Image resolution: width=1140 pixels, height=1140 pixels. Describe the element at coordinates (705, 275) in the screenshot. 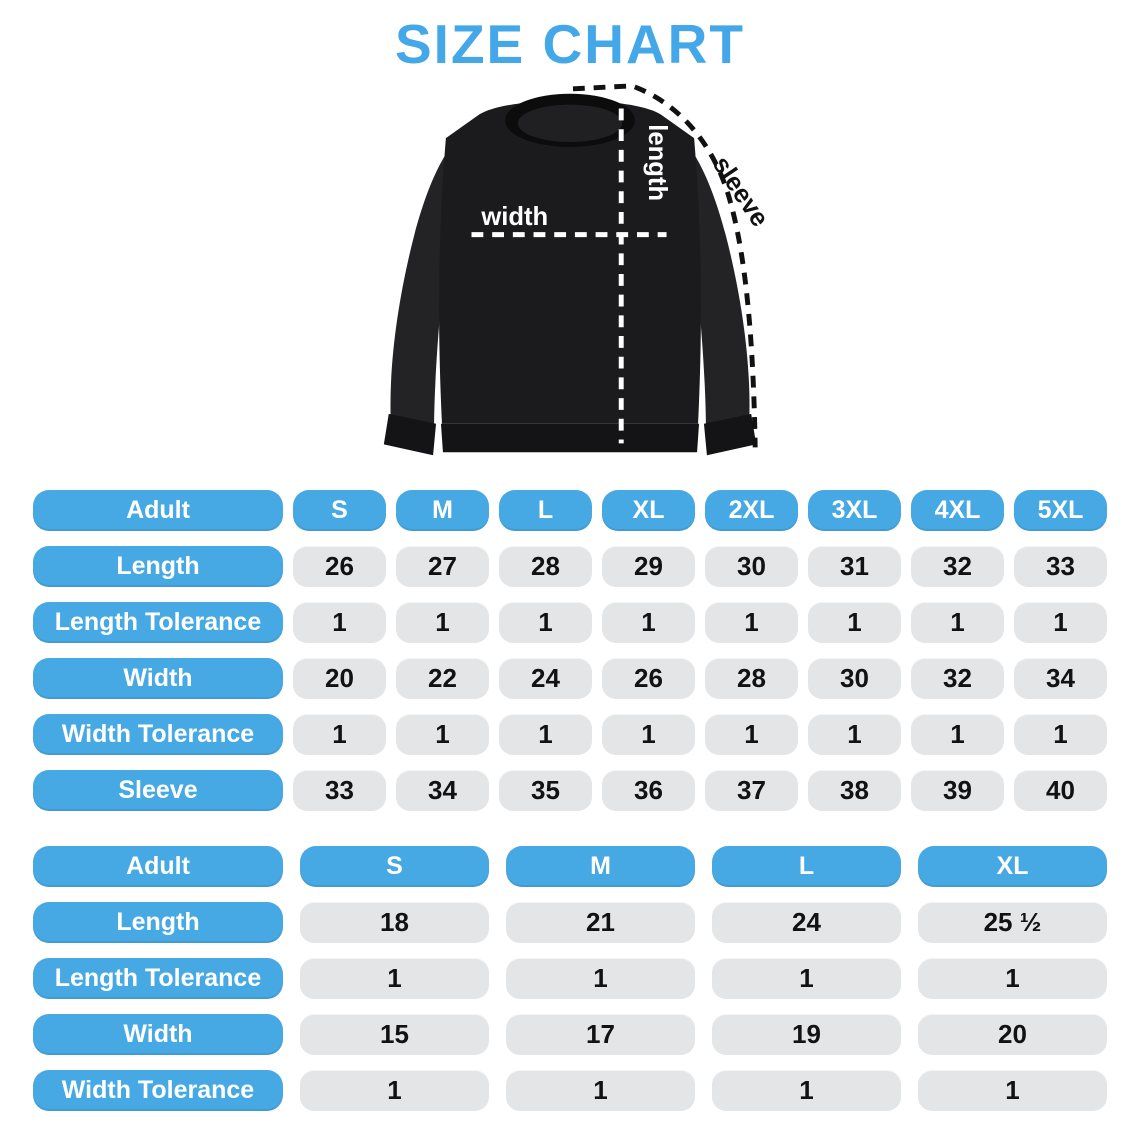

I see `right-sleeve` at that location.